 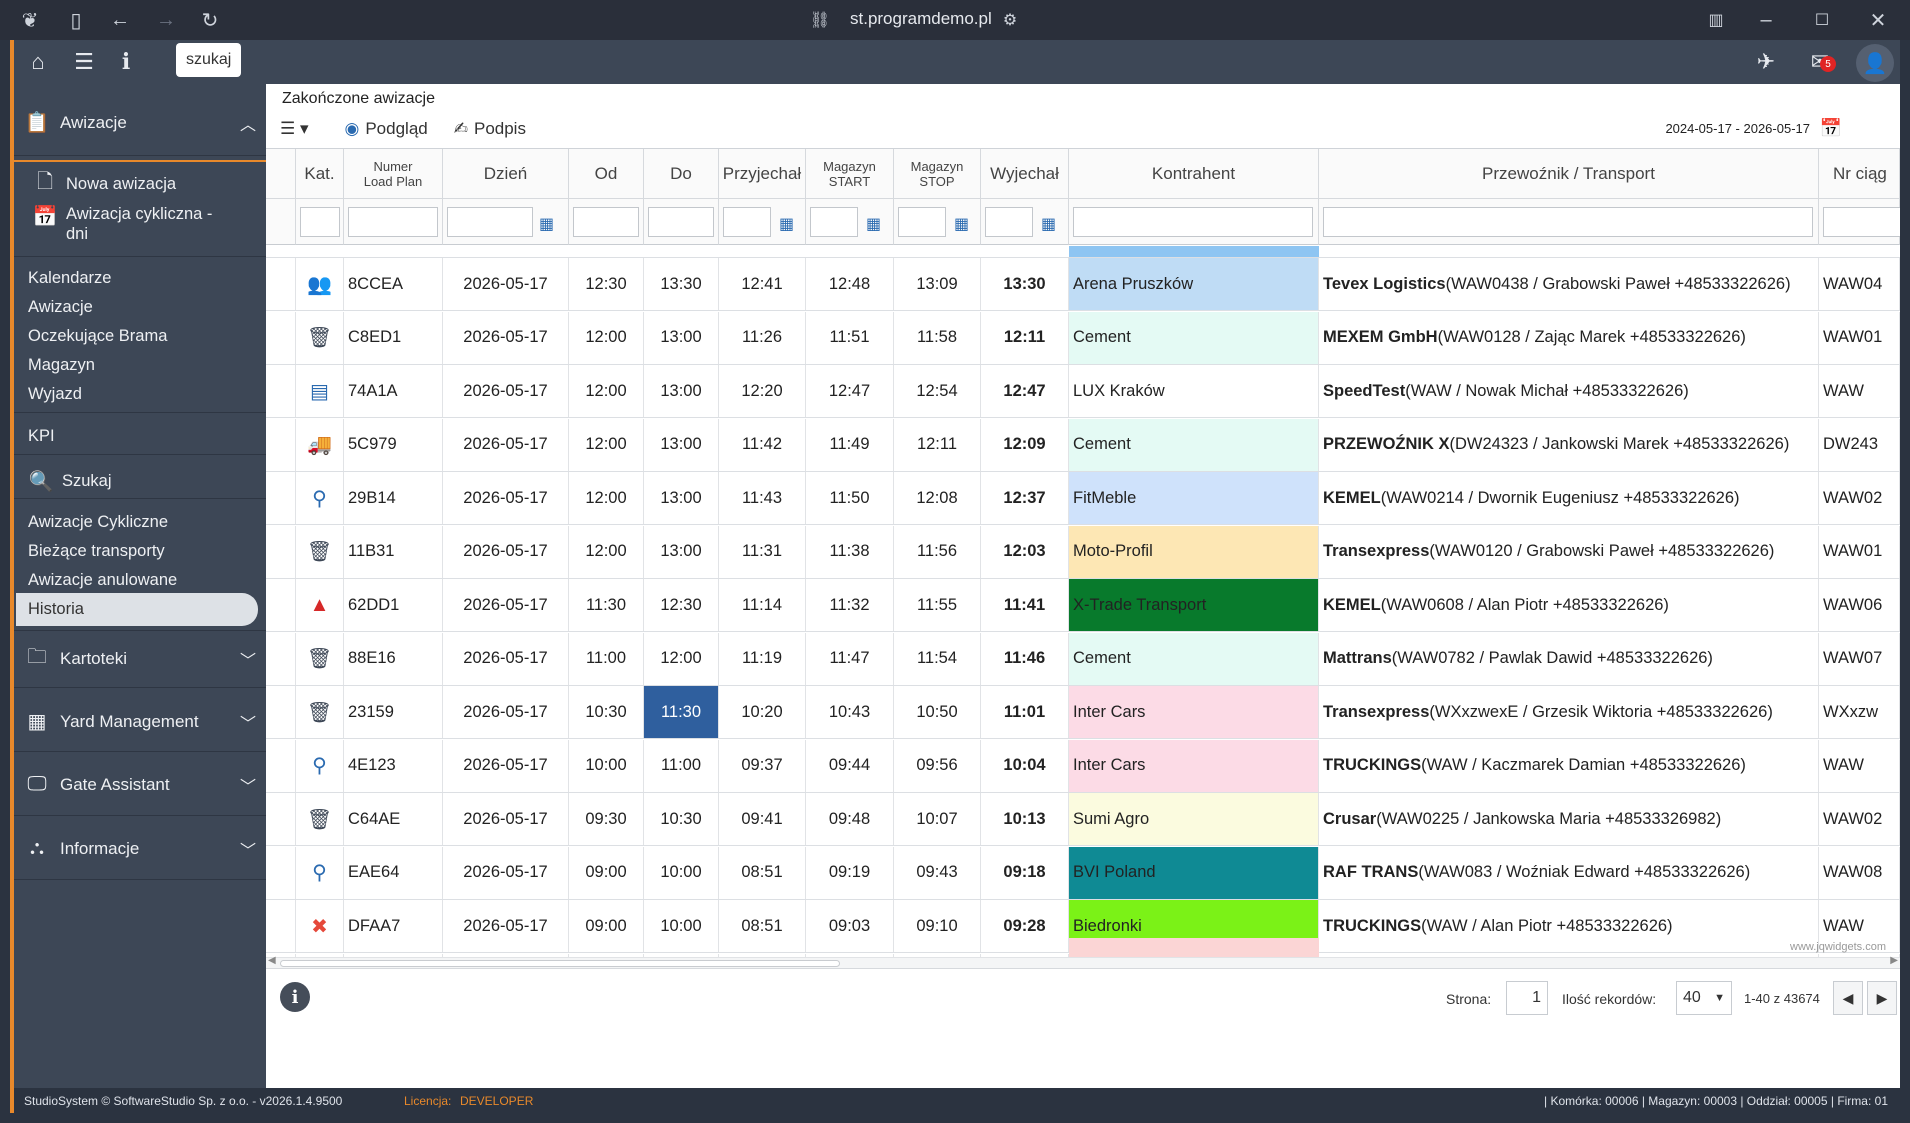 What do you see at coordinates (247, 125) in the screenshot?
I see `chevron-up-icon: ︿` at bounding box center [247, 125].